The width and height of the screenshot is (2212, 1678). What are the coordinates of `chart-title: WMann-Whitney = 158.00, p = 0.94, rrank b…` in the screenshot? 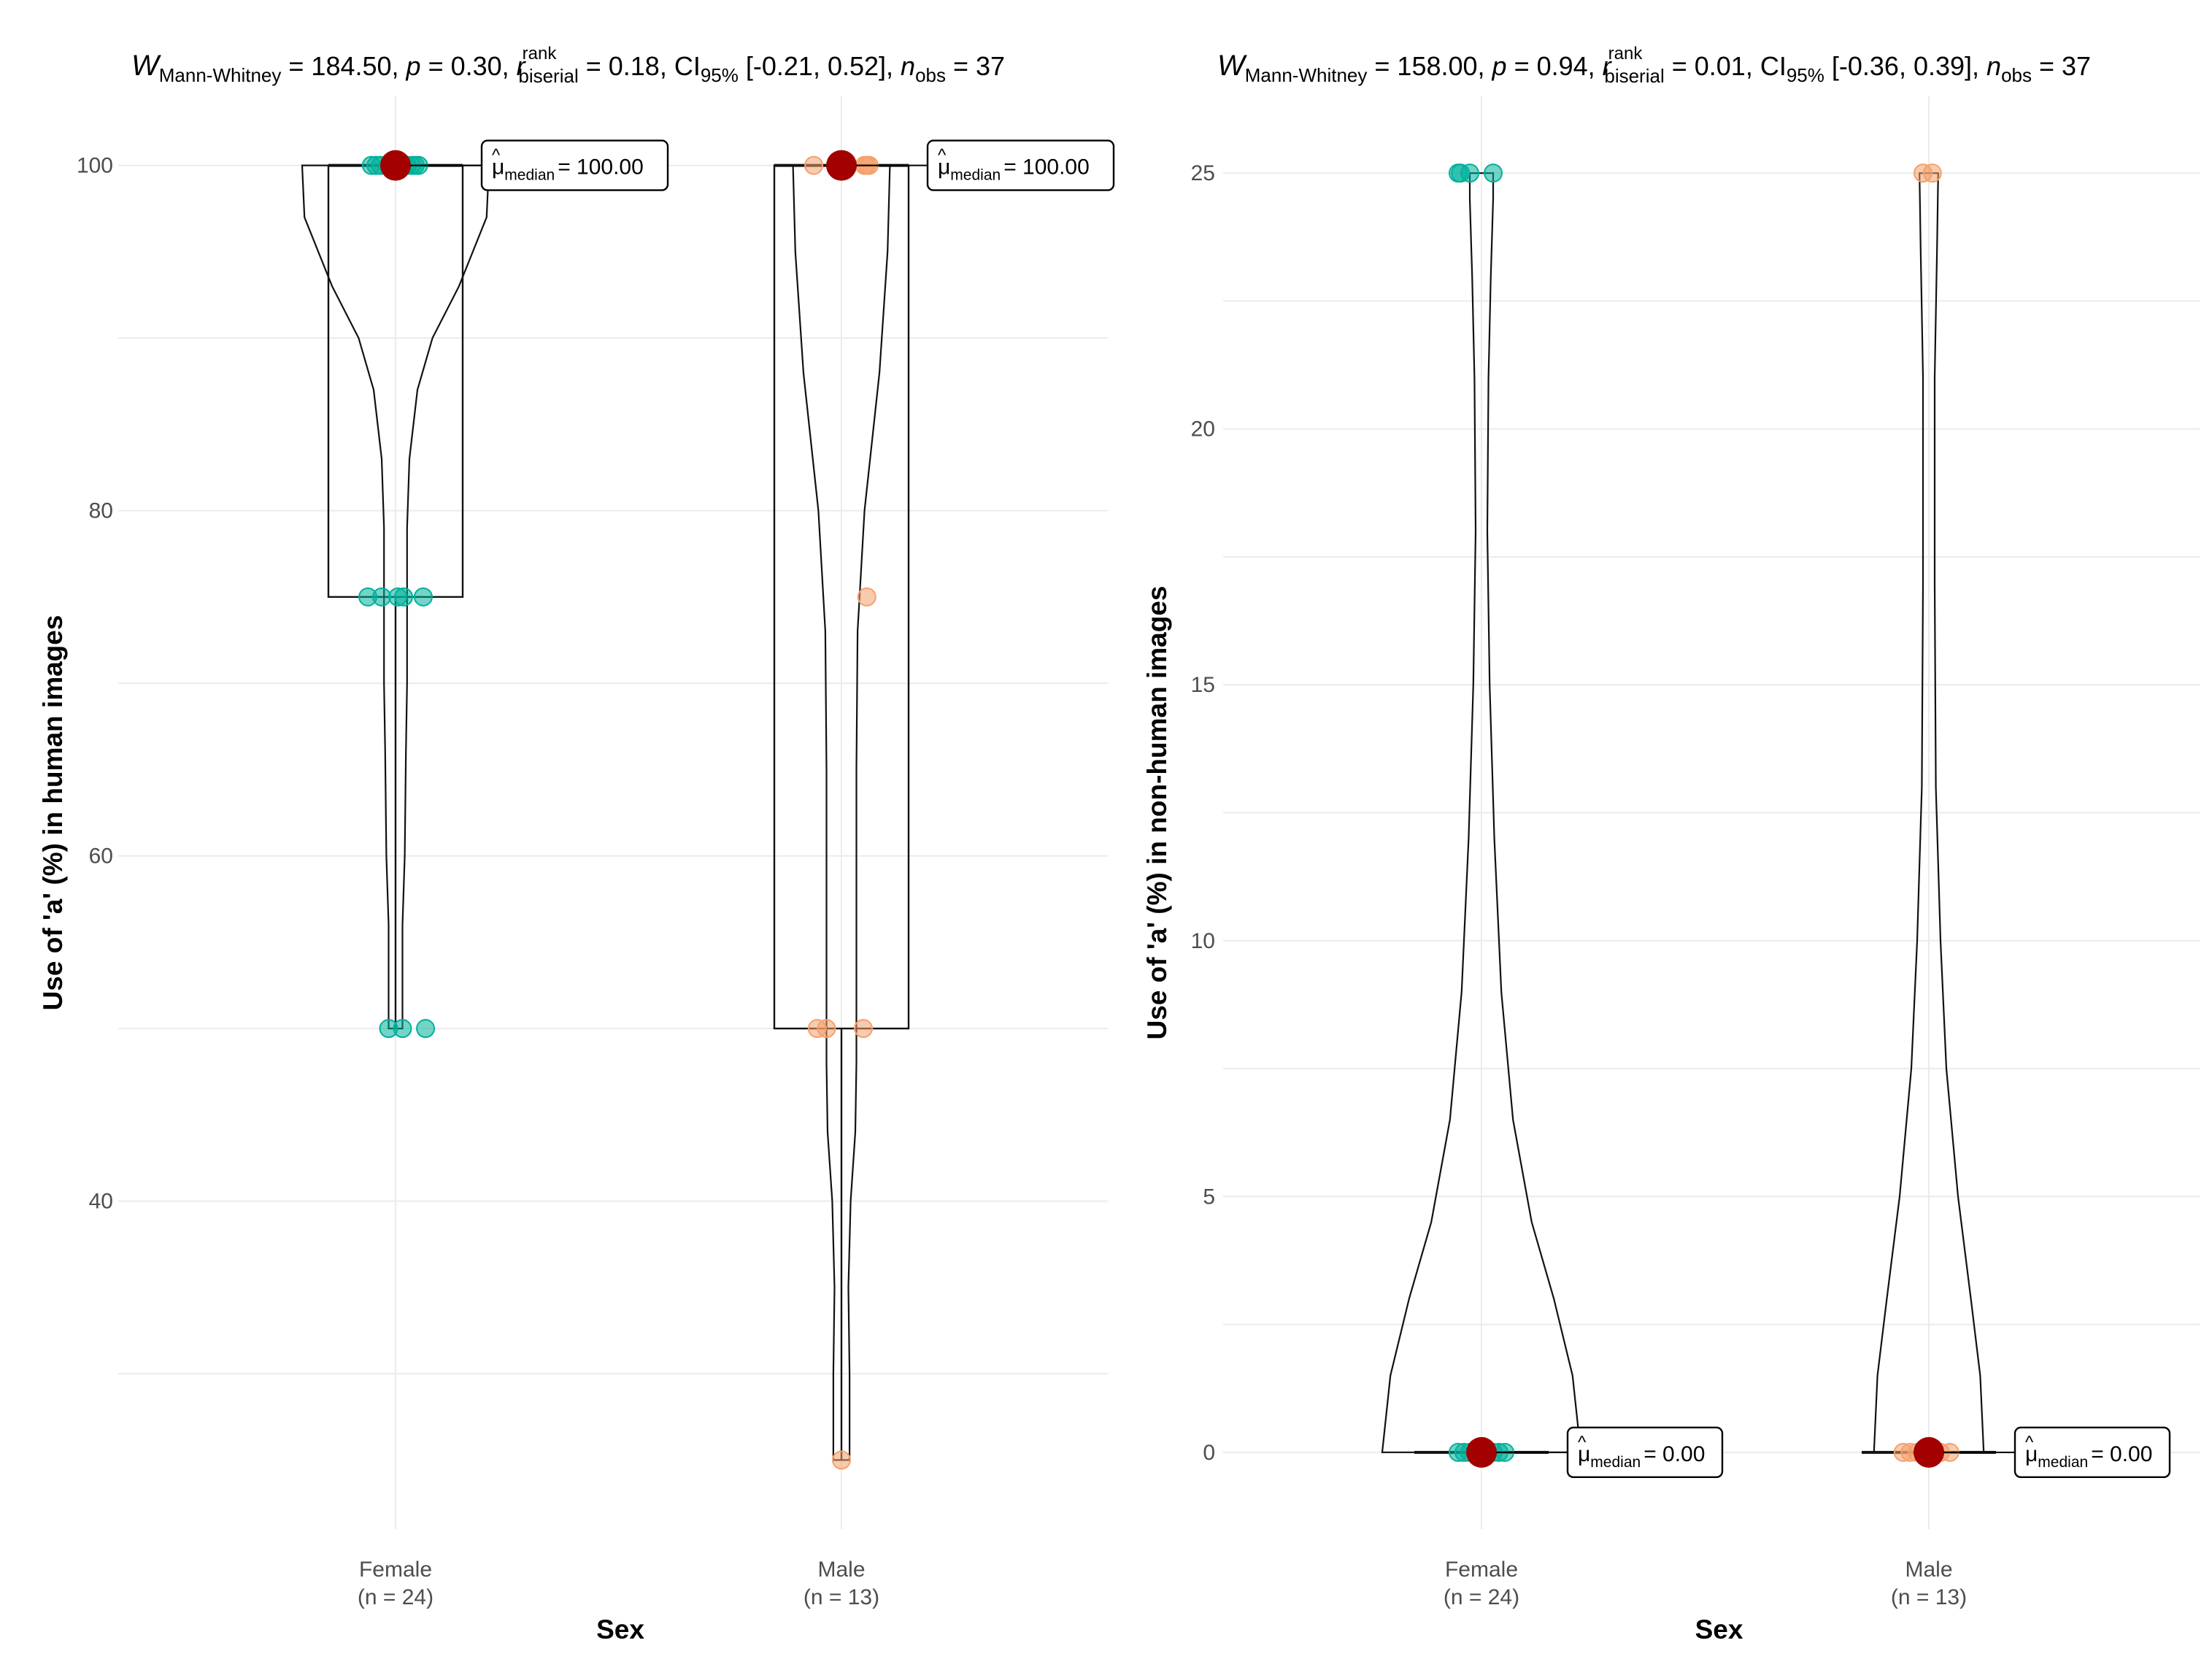 It's located at (1654, 65).